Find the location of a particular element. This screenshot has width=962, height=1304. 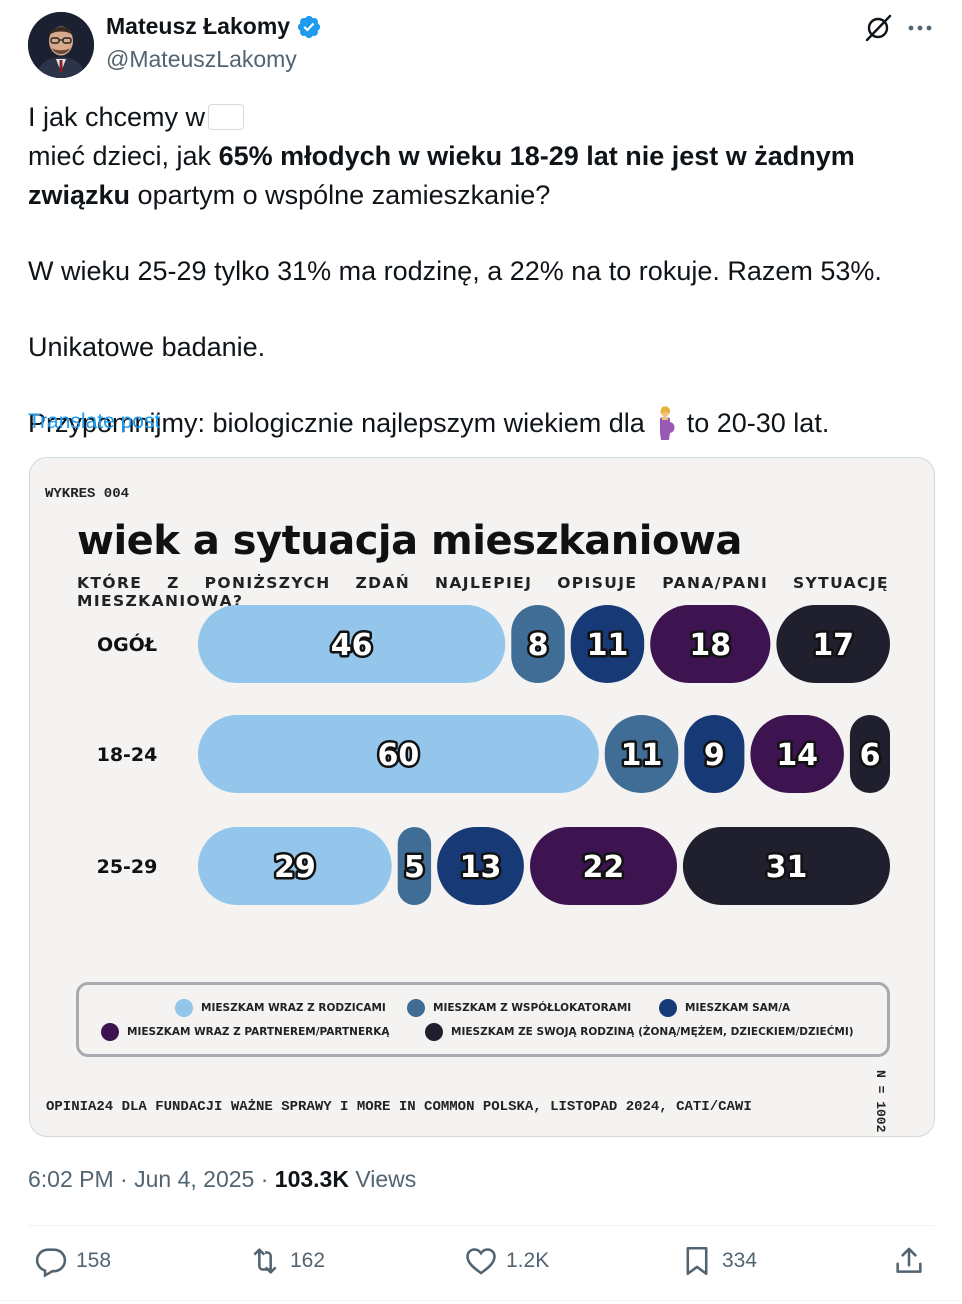

bar-value-label: 8 is located at coordinates (538, 645).